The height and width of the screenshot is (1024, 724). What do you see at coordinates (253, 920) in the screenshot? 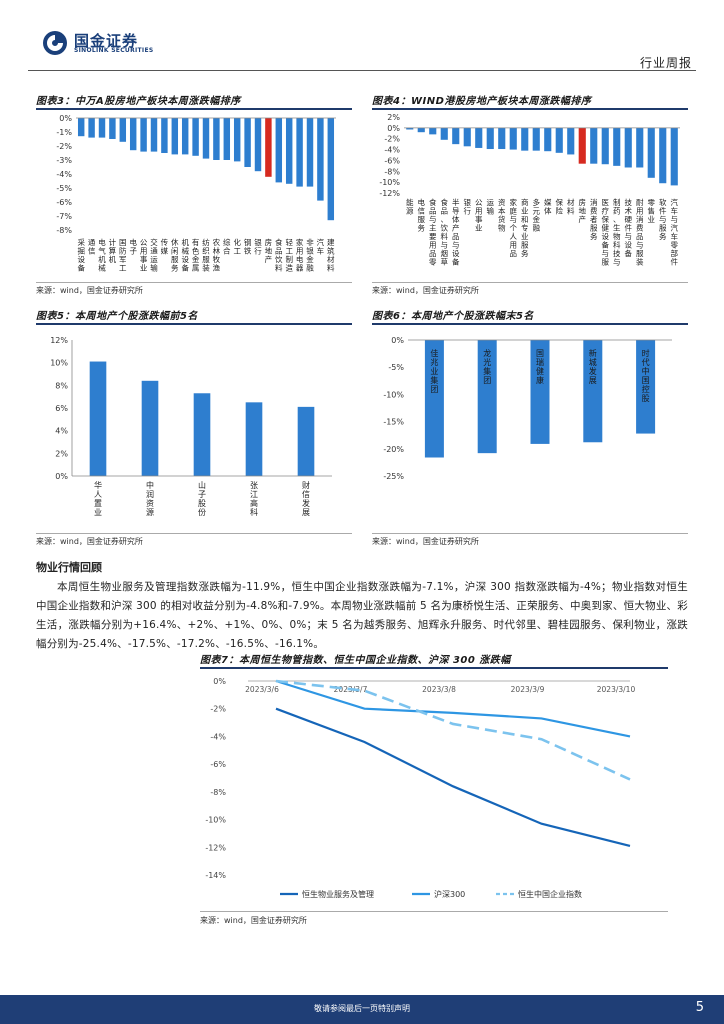
I see `fig7-source: 来源：wind，国金证券研究所` at bounding box center [253, 920].